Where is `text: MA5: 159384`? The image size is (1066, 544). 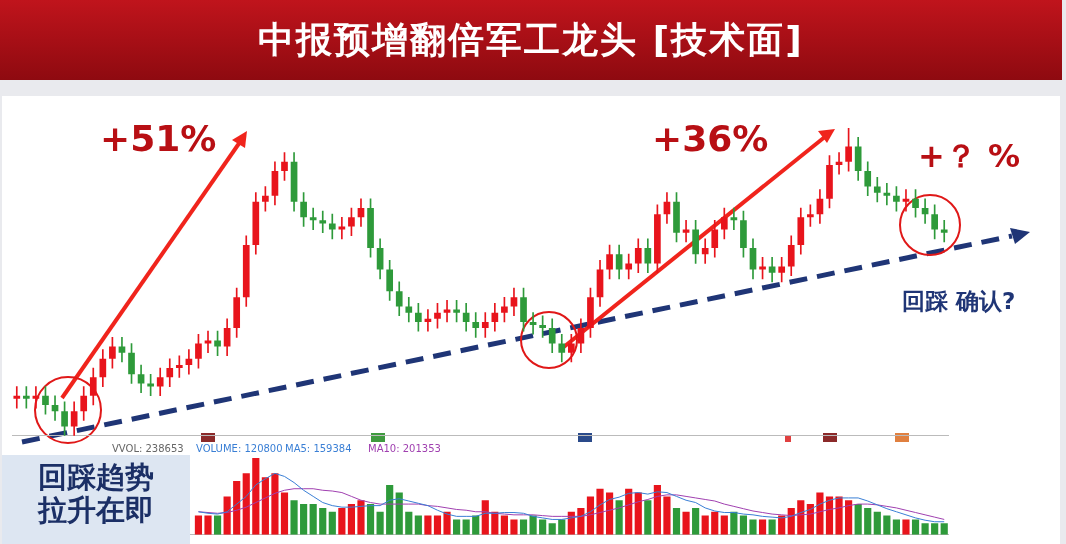 text: MA5: 159384 is located at coordinates (318, 449).